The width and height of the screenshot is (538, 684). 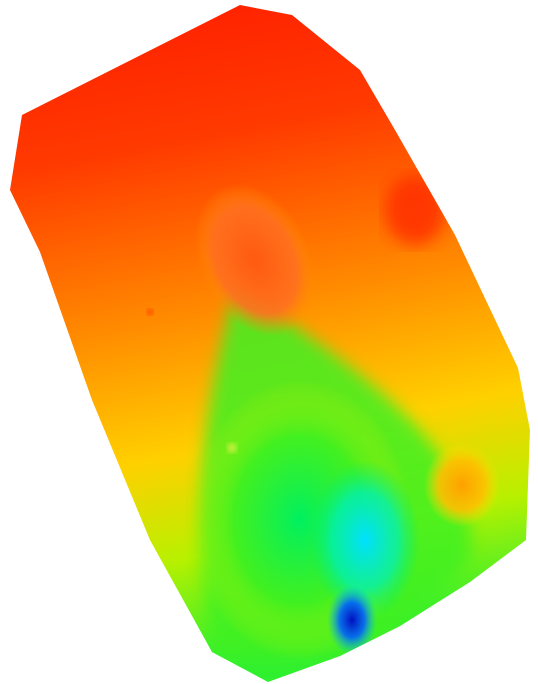 What do you see at coordinates (352, 620) in the screenshot?
I see `blue-zone` at bounding box center [352, 620].